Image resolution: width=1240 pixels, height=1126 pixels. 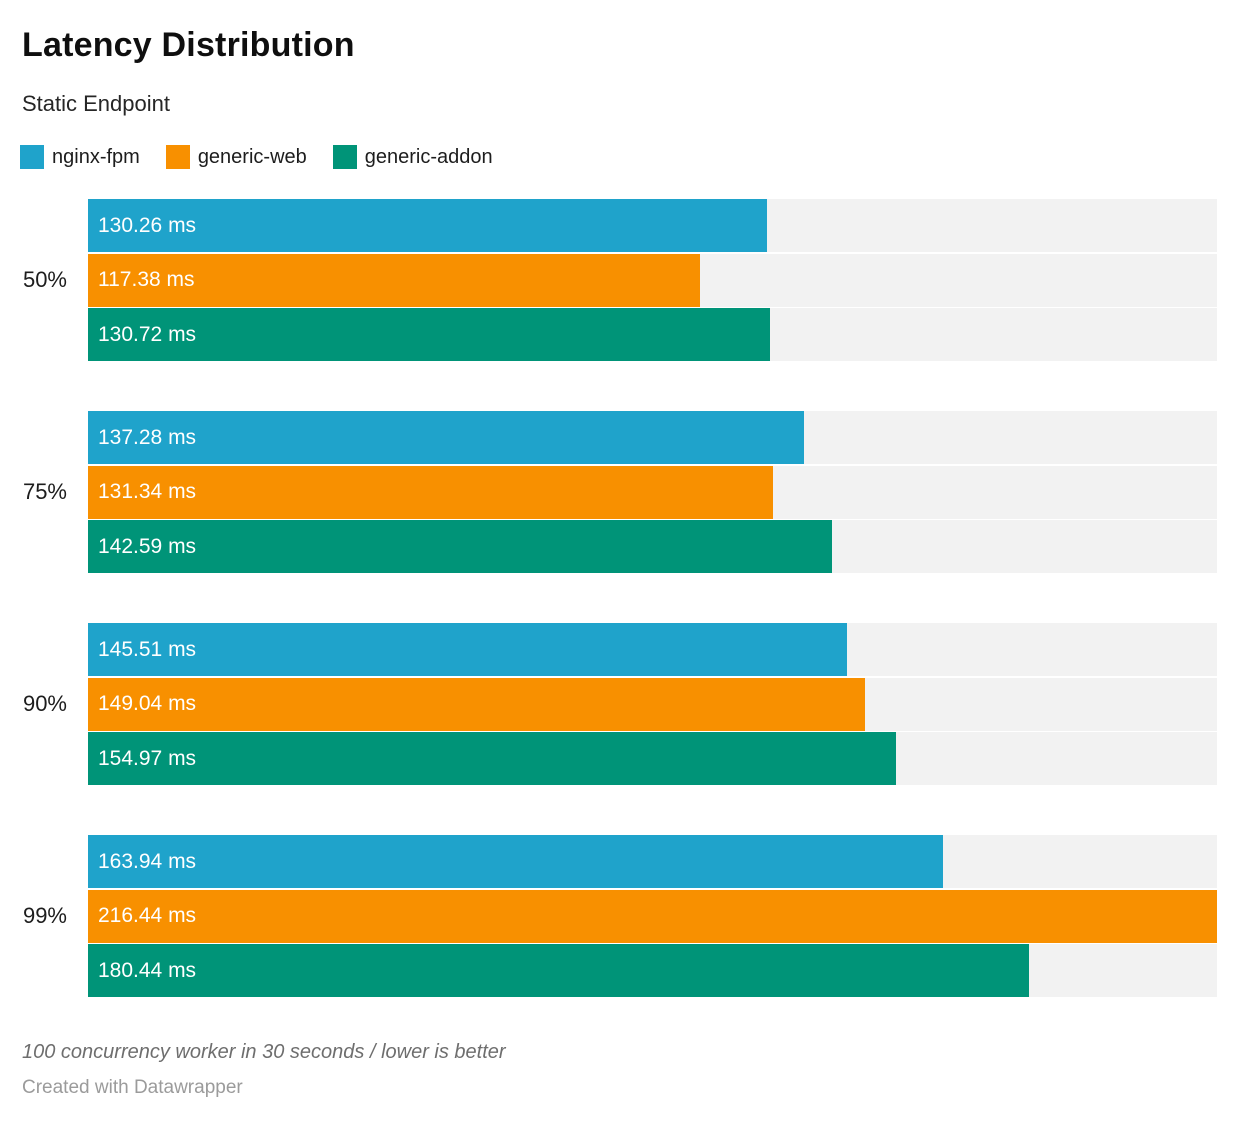 I want to click on bar-track: 131.34 ms, so click(x=652, y=492).